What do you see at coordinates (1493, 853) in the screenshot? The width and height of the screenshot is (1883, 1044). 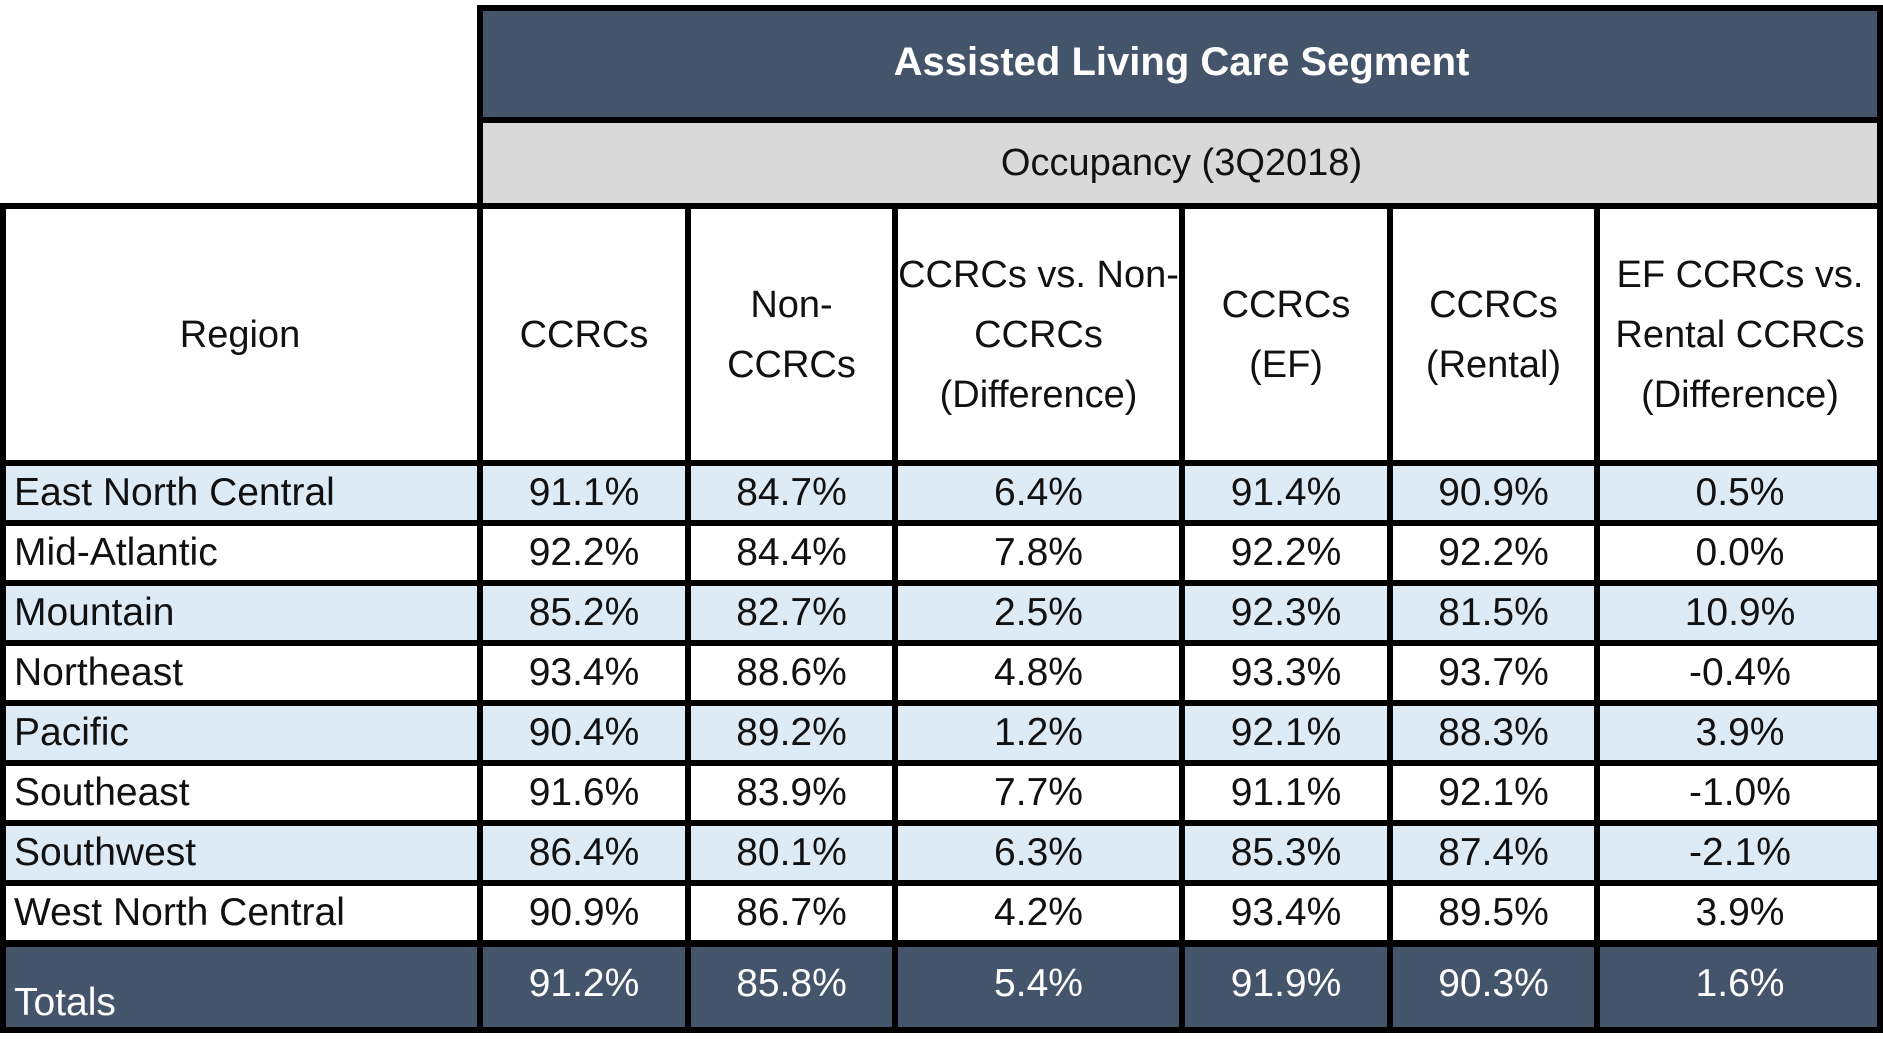 I see `table-cell: 87.4%` at bounding box center [1493, 853].